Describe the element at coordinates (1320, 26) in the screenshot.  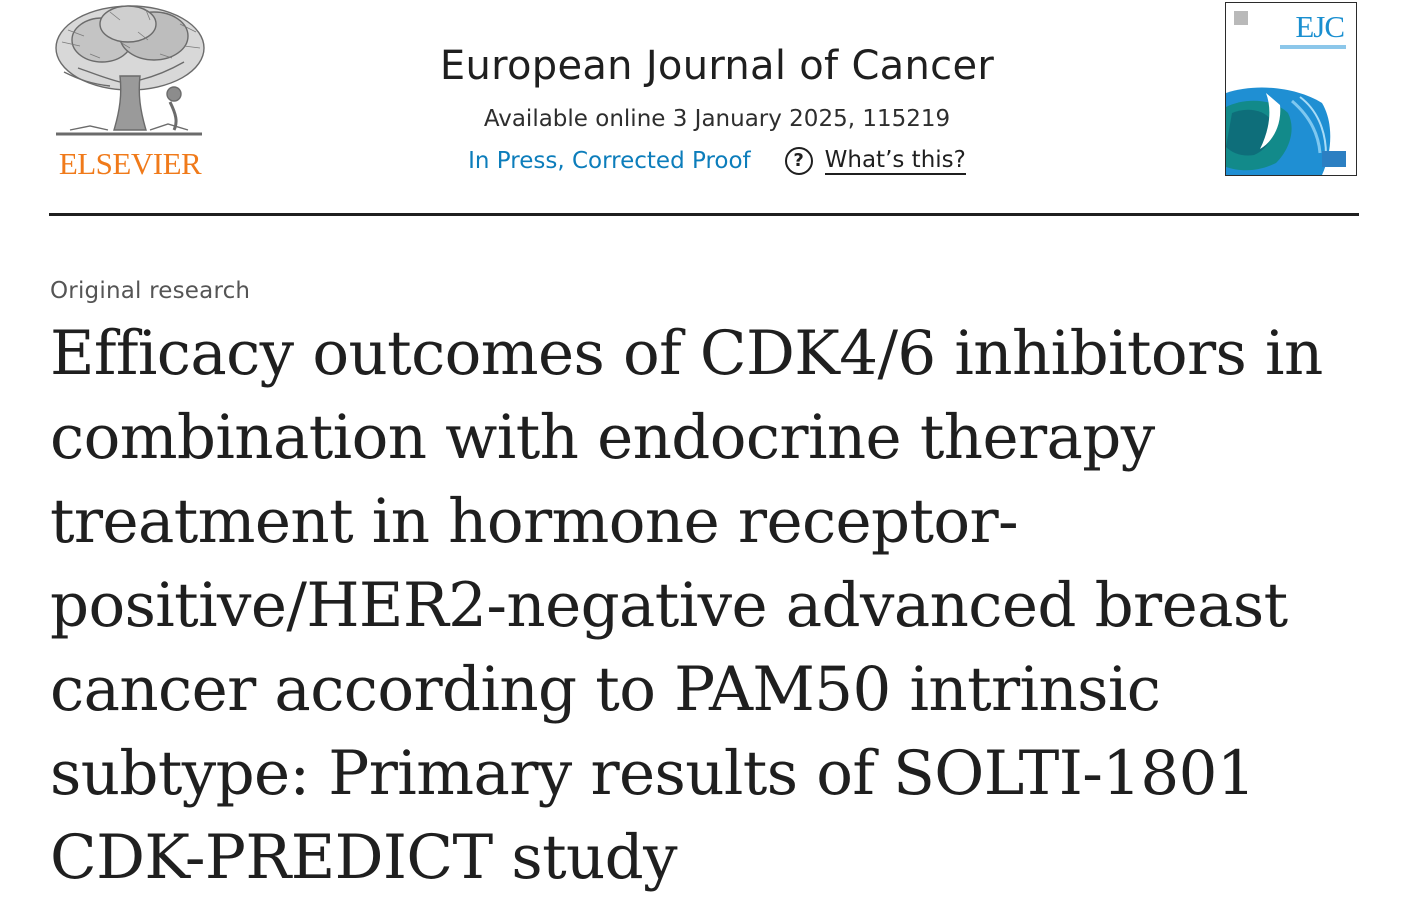
I see `cover-journal-abbrev: EJC` at that location.